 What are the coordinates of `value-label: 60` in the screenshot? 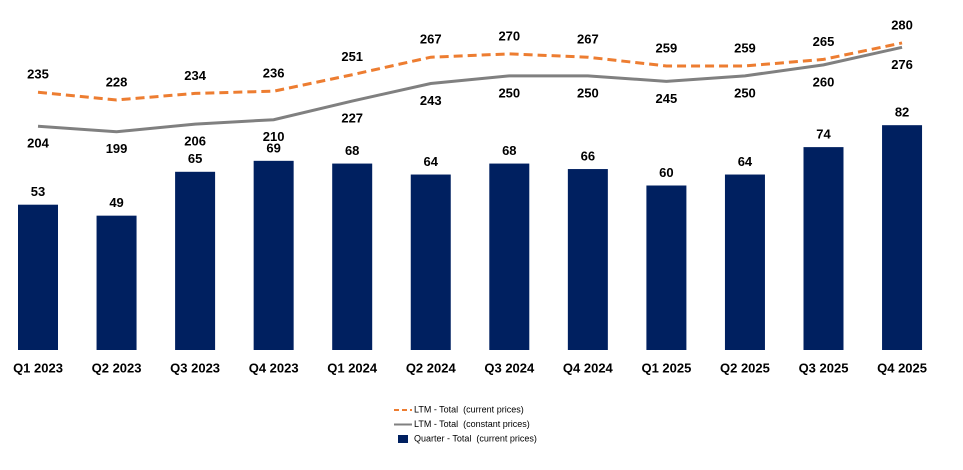 It's located at (666, 172).